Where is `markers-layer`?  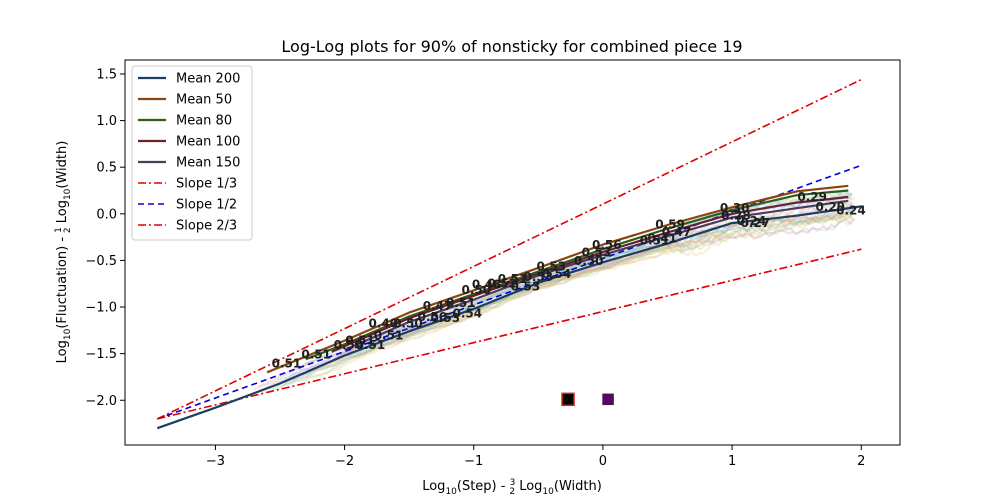
markers-layer is located at coordinates (587, 399).